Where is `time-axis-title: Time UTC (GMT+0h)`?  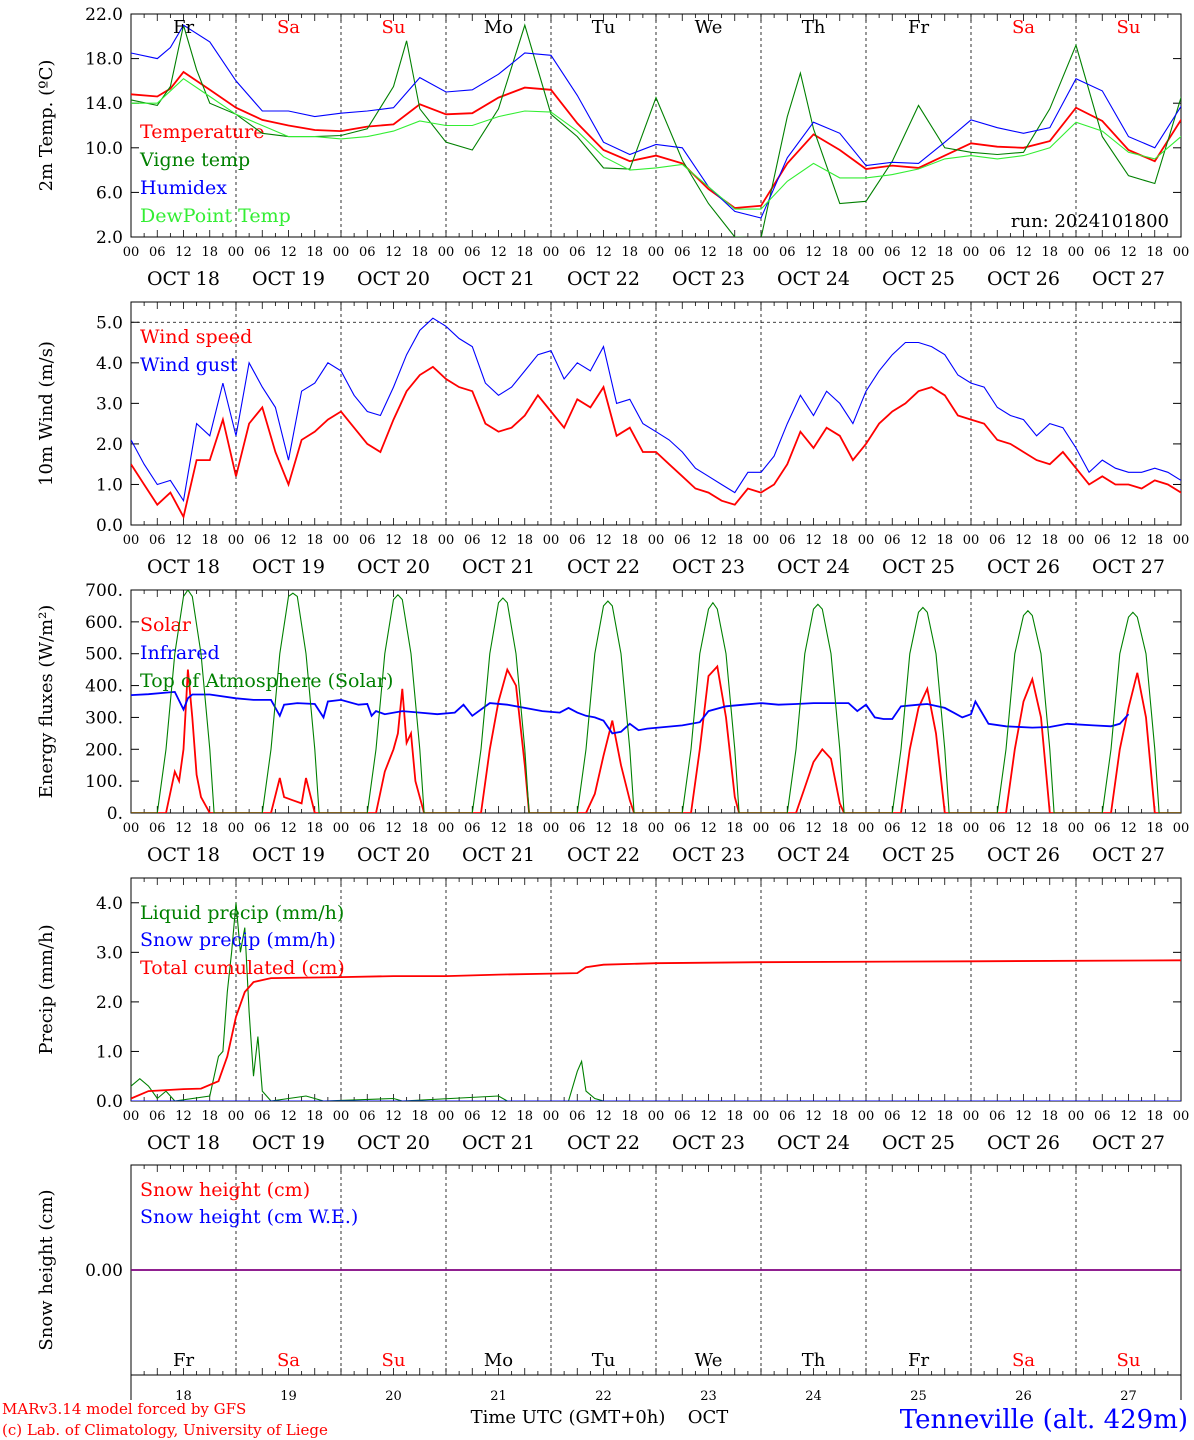 time-axis-title: Time UTC (GMT+0h) is located at coordinates (568, 1417).